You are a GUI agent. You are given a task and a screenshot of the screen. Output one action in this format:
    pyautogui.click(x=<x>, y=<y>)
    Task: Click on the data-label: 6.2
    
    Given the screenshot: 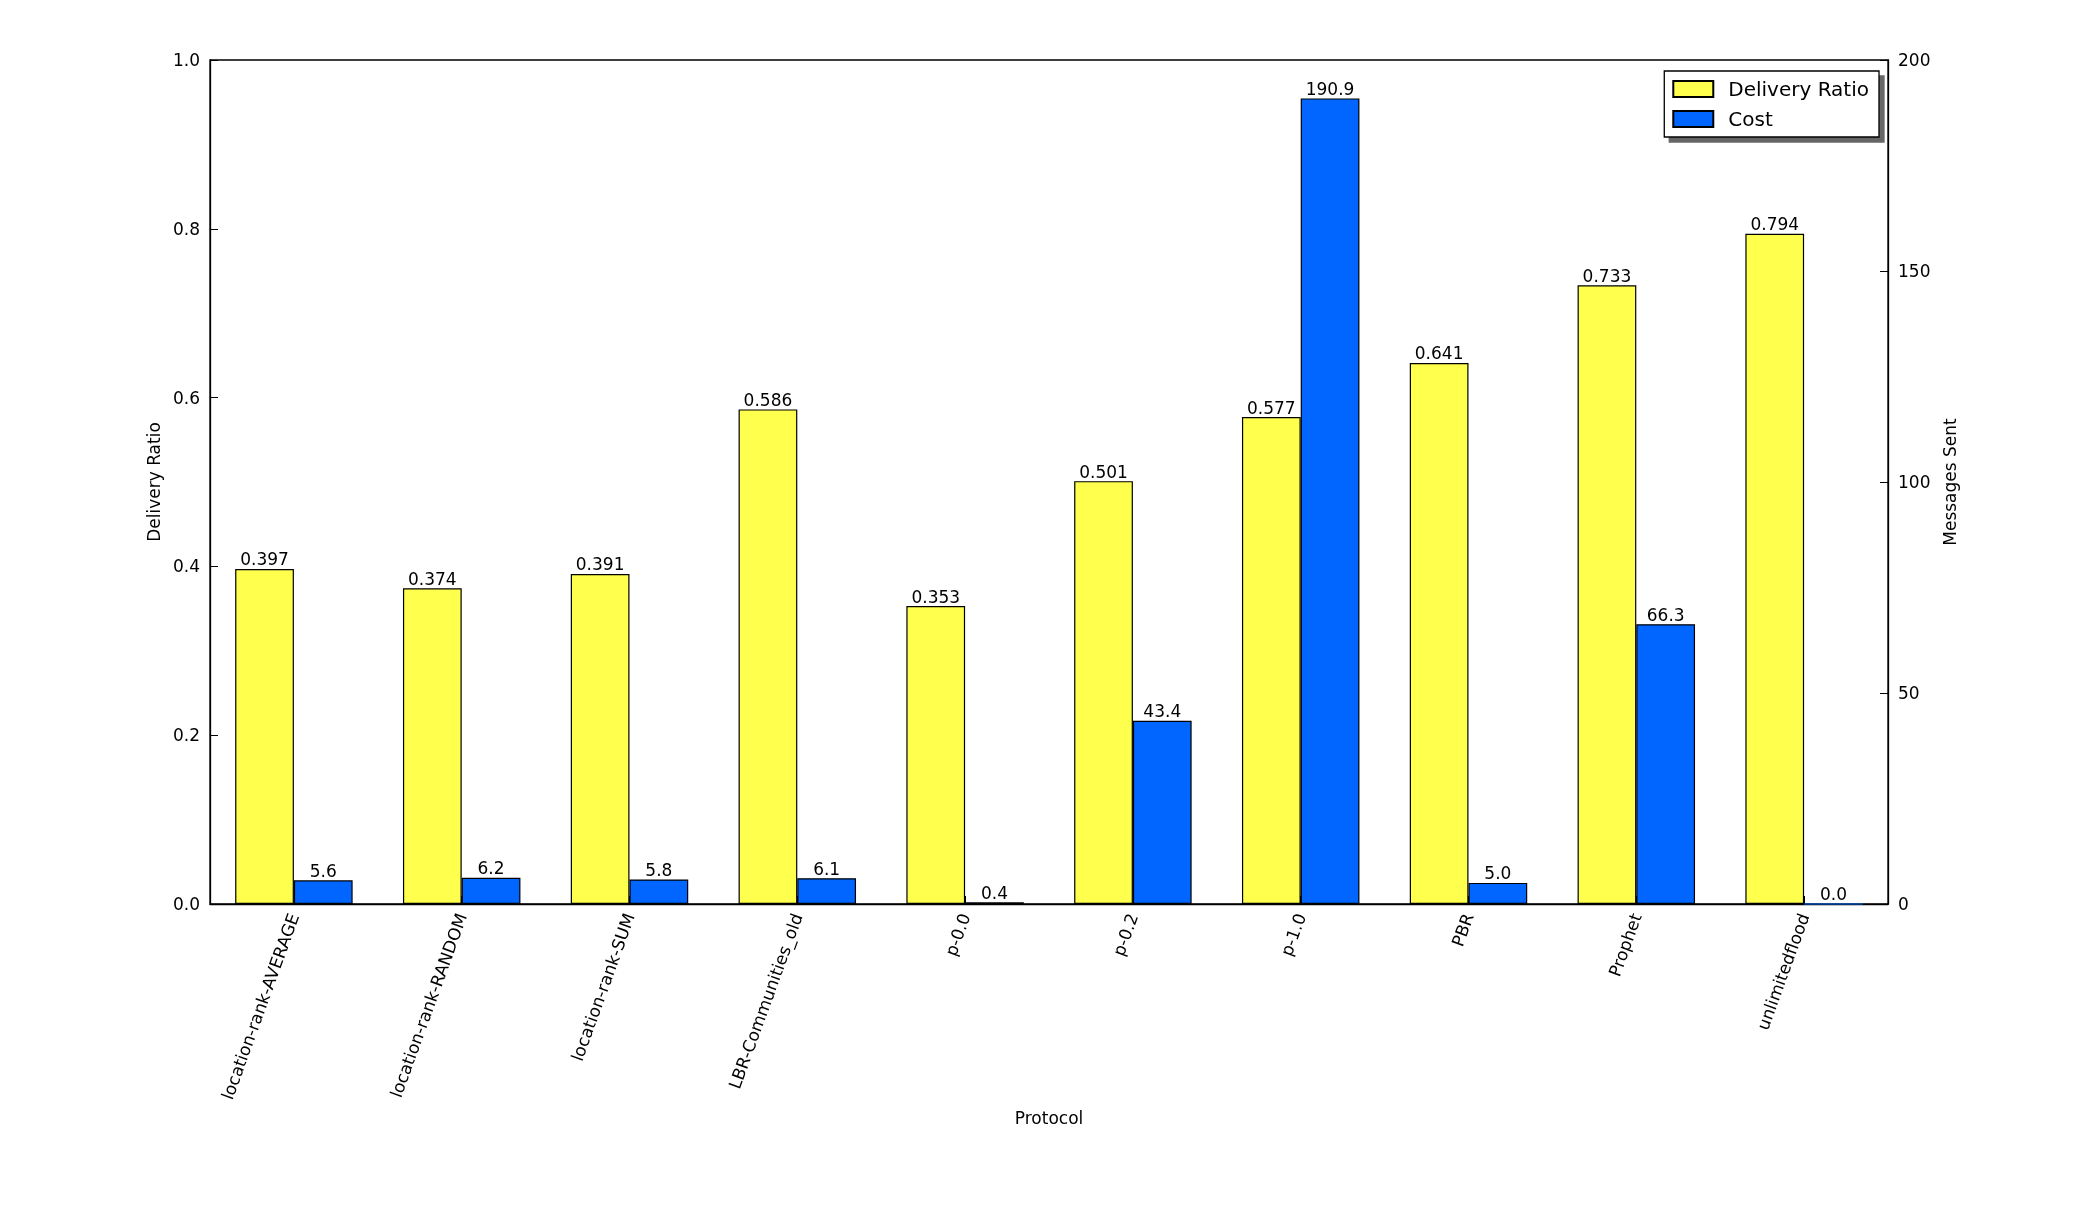 What is the action you would take?
    pyautogui.click(x=491, y=868)
    